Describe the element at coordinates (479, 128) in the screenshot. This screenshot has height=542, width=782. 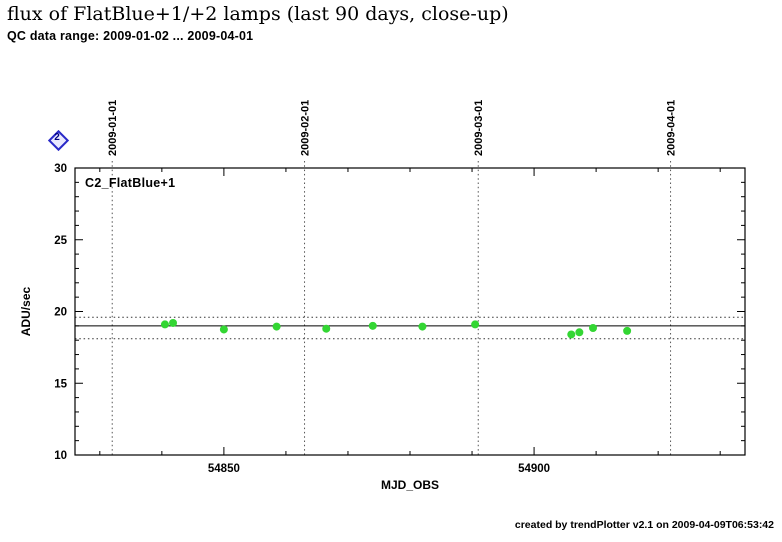
I see `month-label: 2009-03-01` at that location.